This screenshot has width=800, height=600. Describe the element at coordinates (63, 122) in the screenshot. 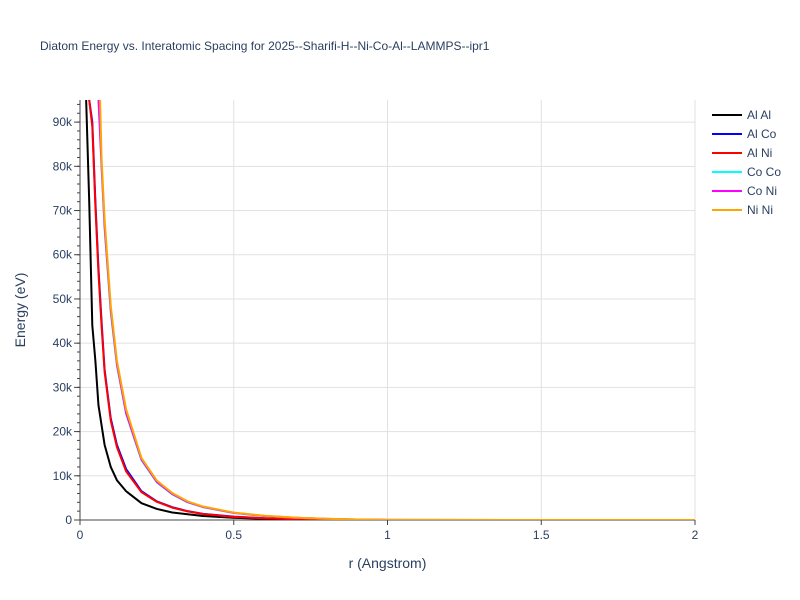

I see `y-tick-label: 90k` at that location.